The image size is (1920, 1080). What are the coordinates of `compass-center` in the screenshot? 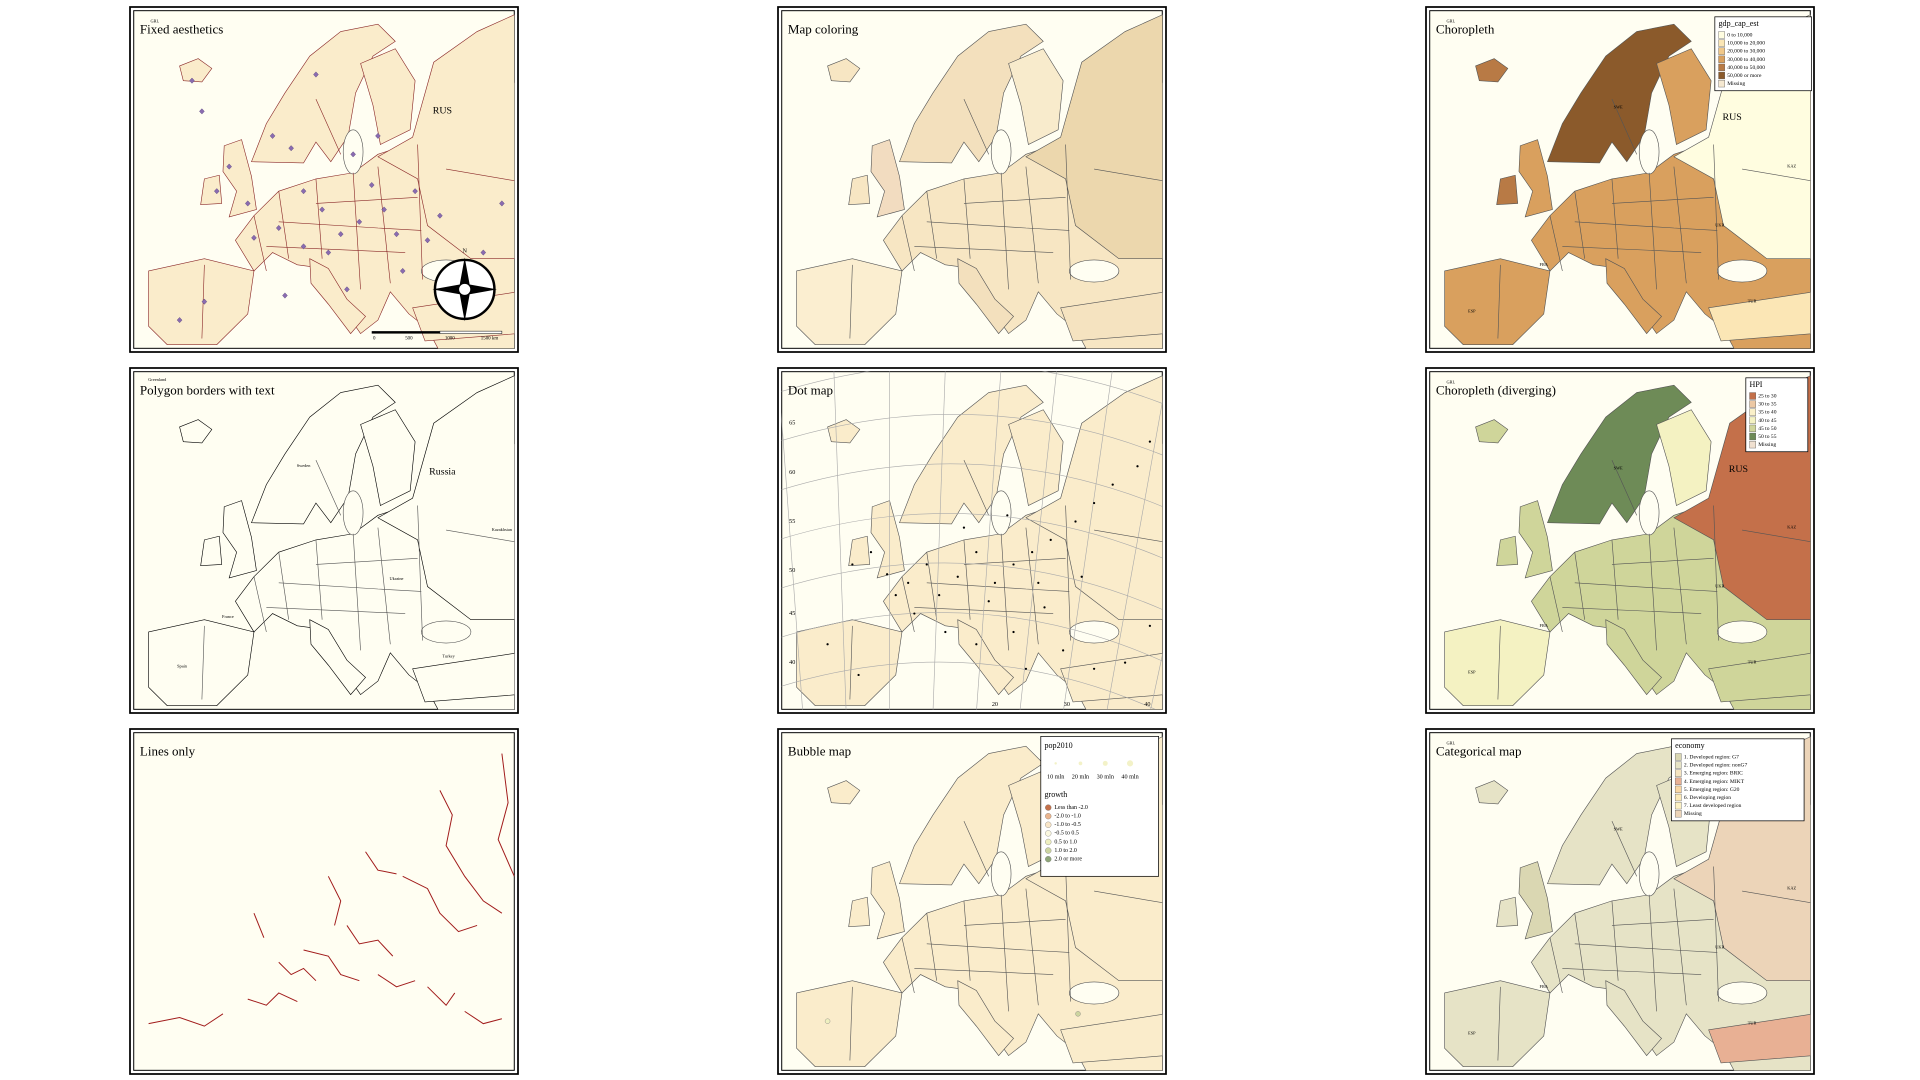 It's located at (464, 289).